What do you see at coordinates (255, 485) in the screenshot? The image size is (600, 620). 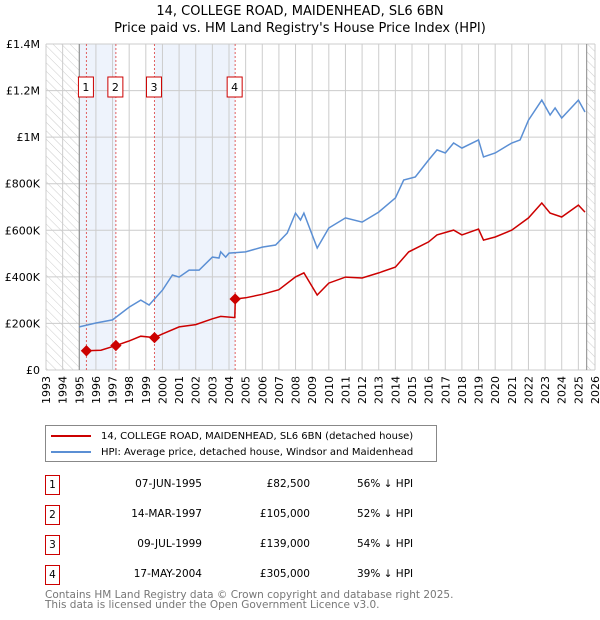 I see `sale-row: 1 07-JUN-1995 £82,500 56% ↓ HPI` at bounding box center [255, 485].